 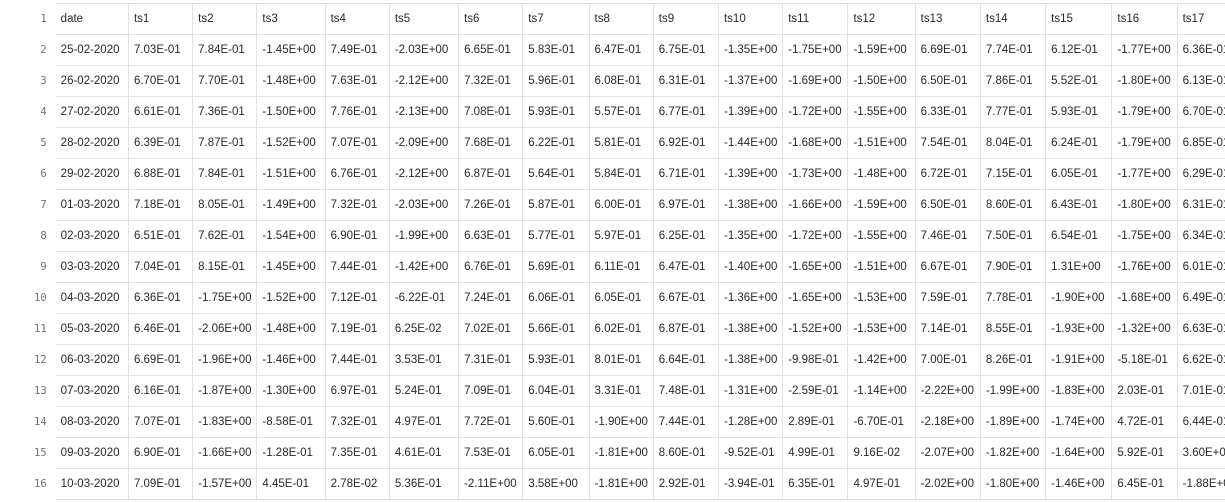 I want to click on table-cell: 6.71E-01, so click(x=685, y=174).